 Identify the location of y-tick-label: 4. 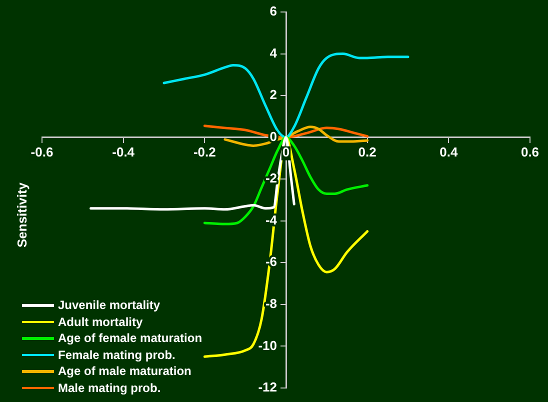
(274, 52).